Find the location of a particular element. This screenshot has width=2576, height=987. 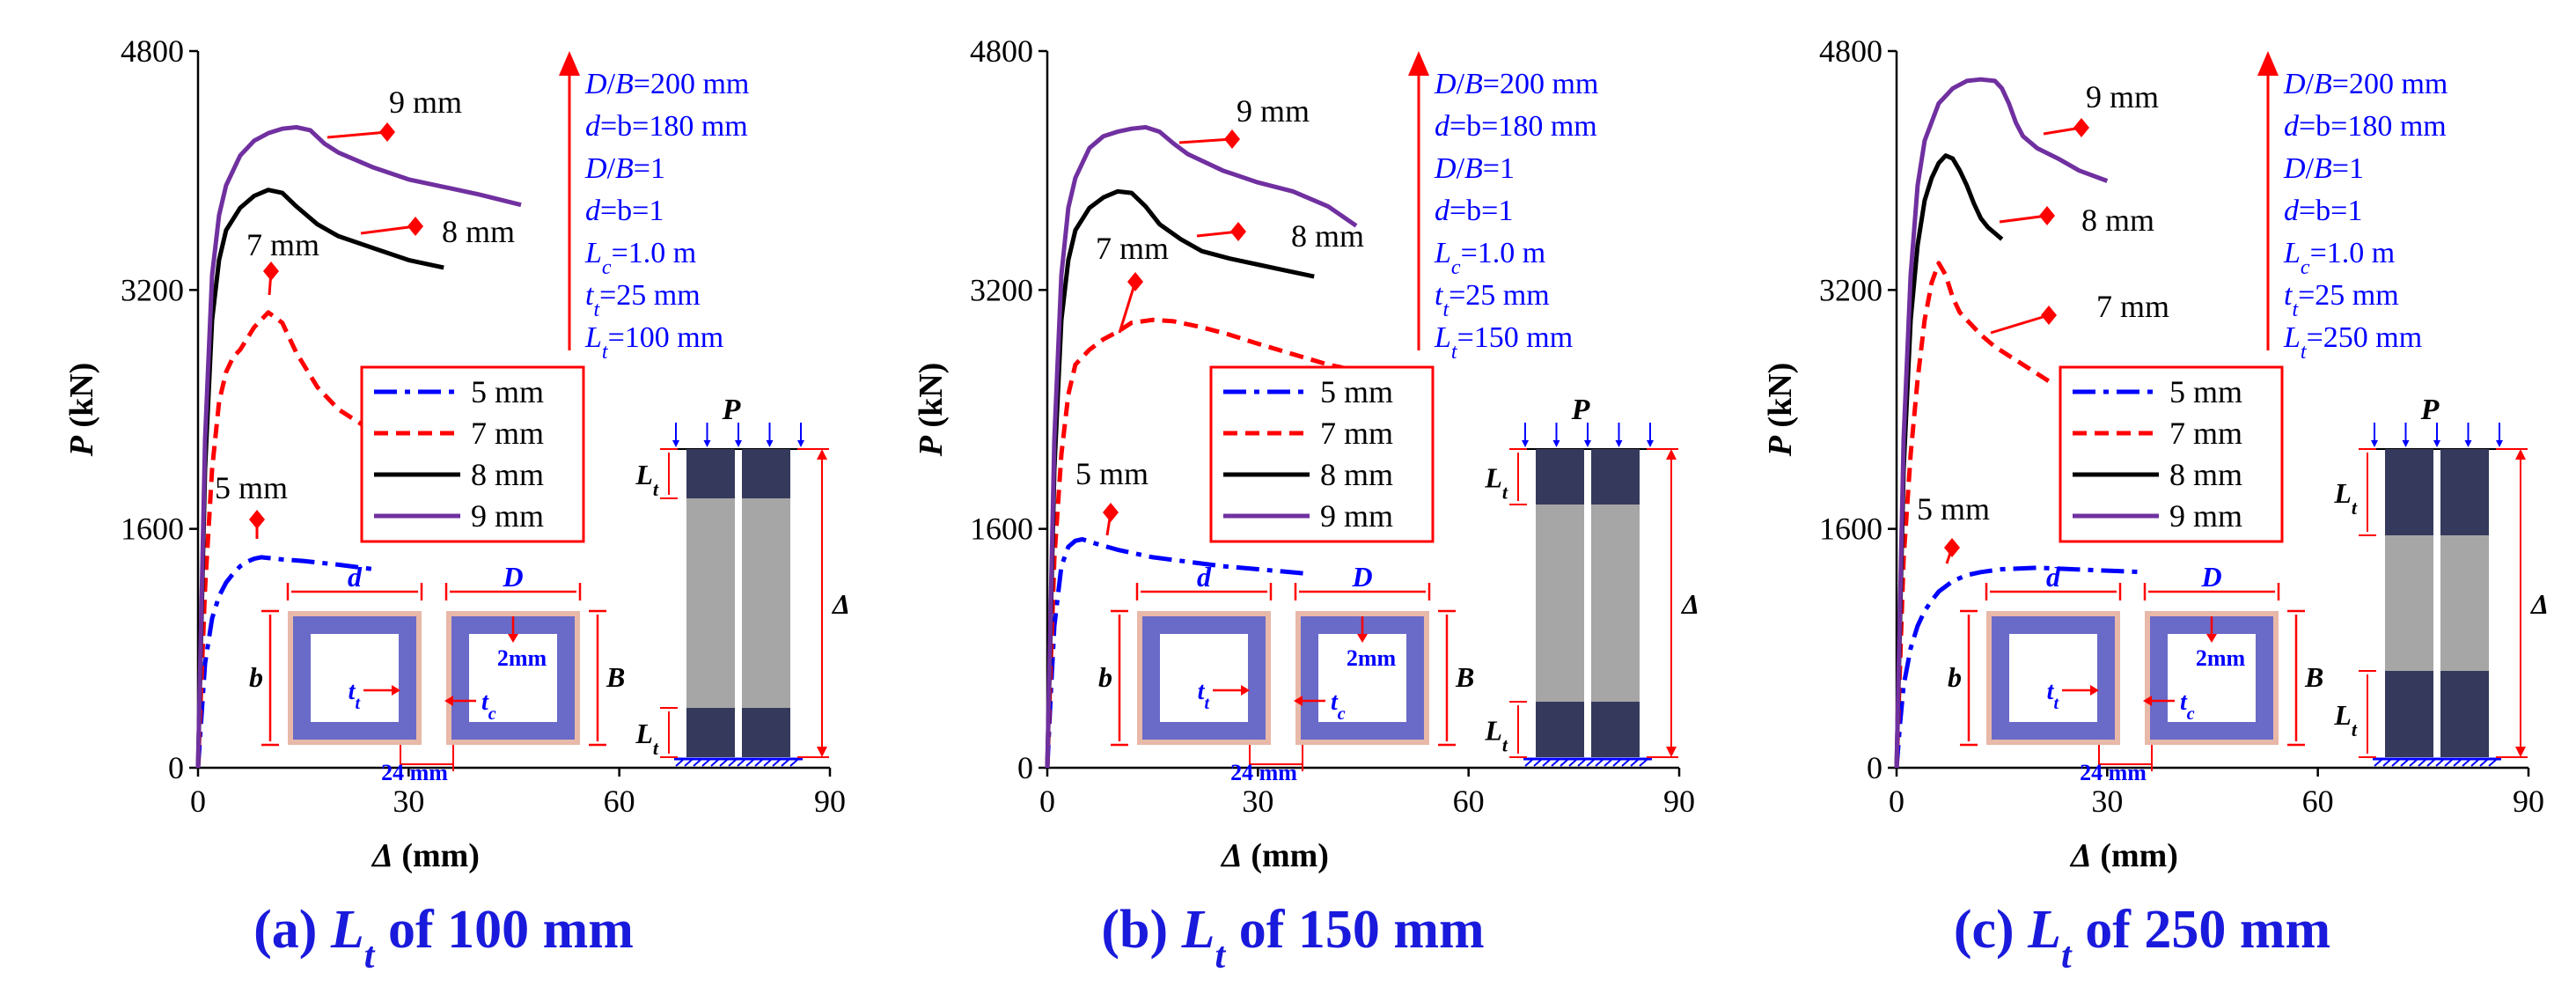

y-tick-label: 4800 is located at coordinates (1850, 51).